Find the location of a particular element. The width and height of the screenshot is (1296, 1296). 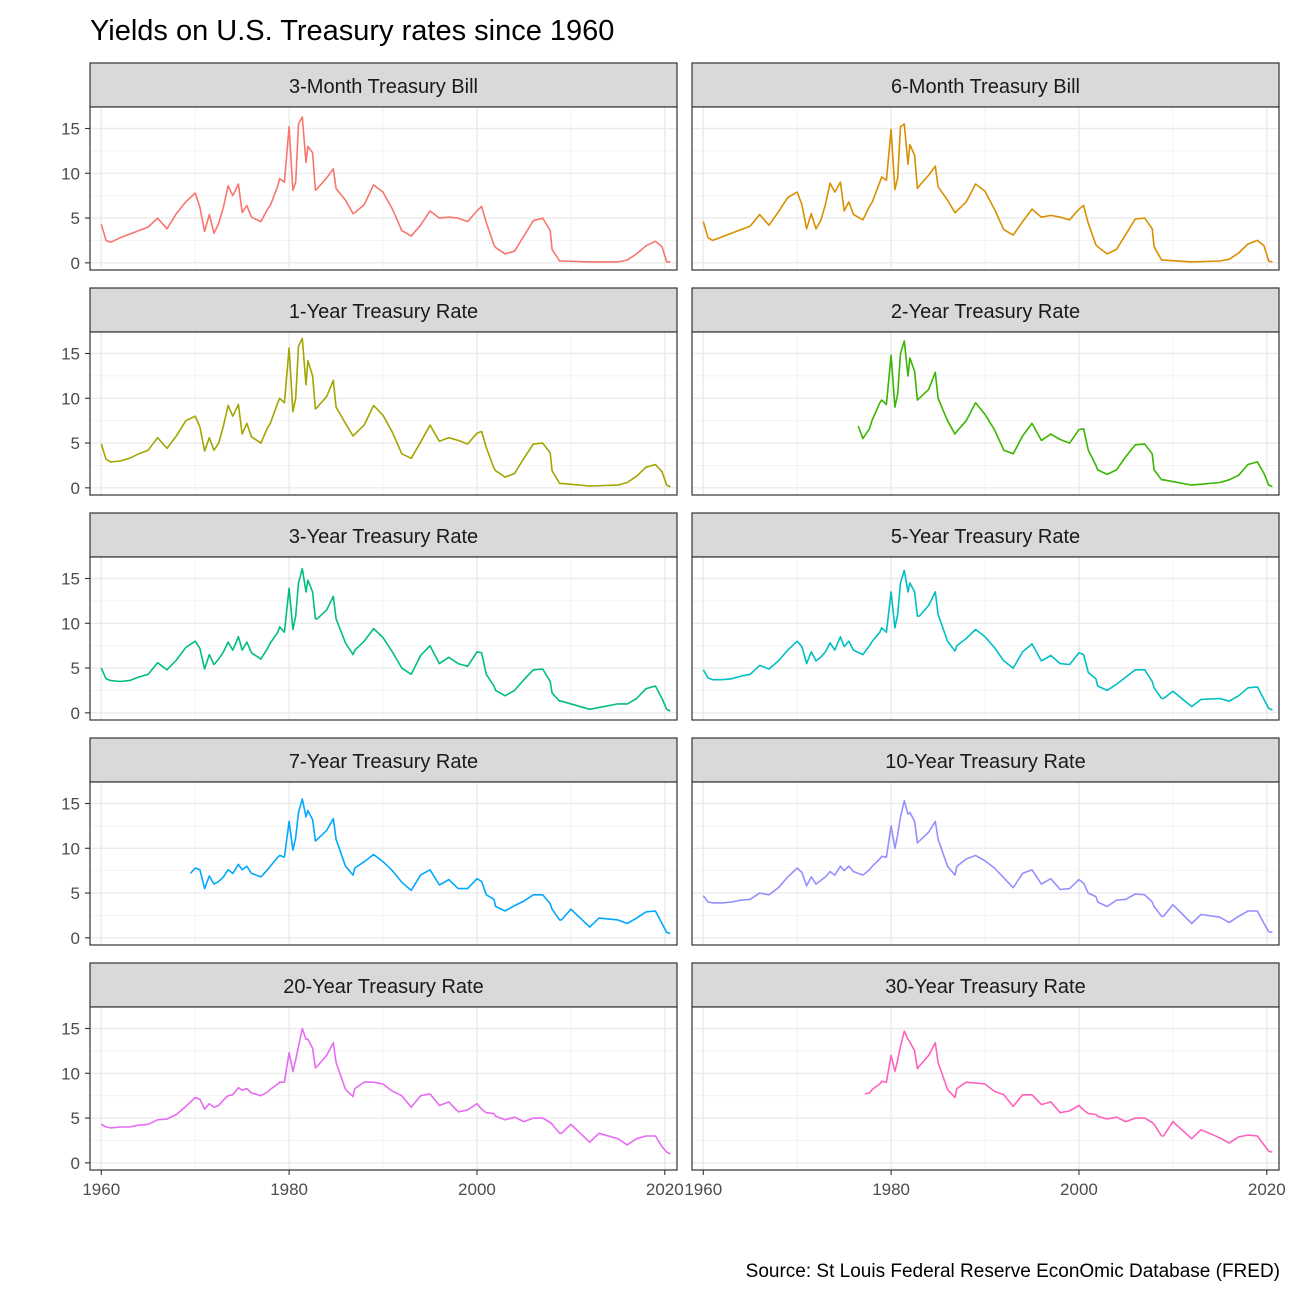

facet-strip-label: 3-Month Treasury Bill is located at coordinates (383, 87).